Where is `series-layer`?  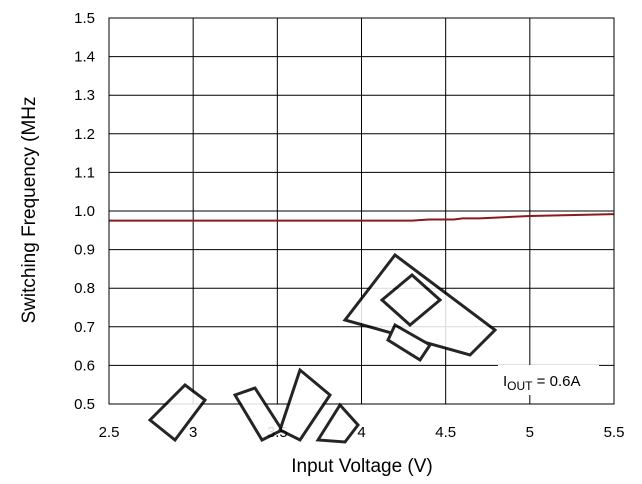 series-layer is located at coordinates (362, 217).